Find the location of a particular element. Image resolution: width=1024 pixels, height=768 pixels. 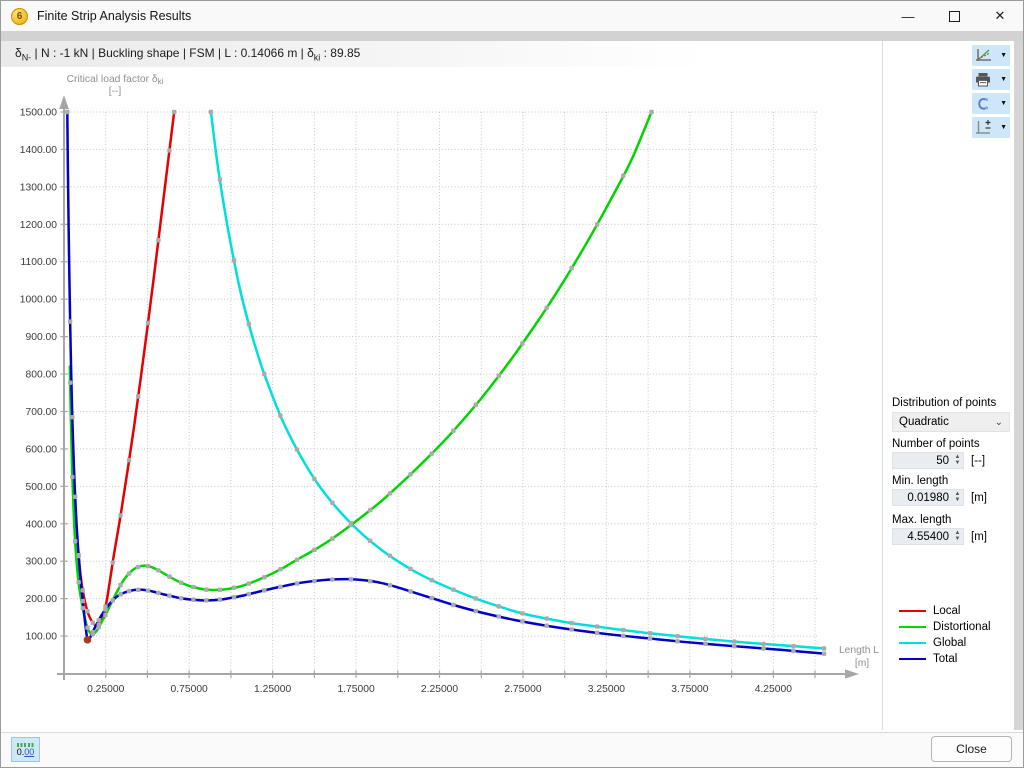

window-strip is located at coordinates (512, 36).